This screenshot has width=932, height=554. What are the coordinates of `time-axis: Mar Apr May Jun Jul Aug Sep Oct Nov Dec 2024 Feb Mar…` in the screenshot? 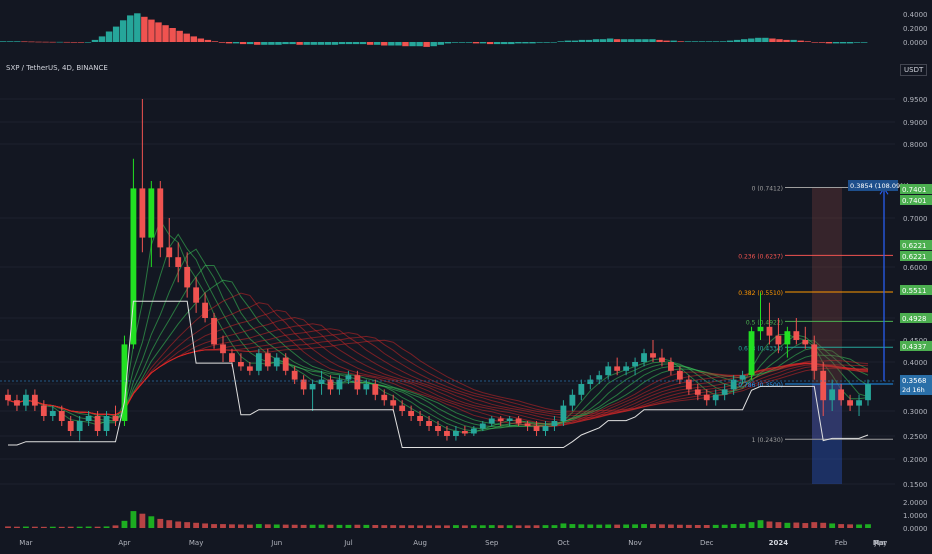 It's located at (453, 543).